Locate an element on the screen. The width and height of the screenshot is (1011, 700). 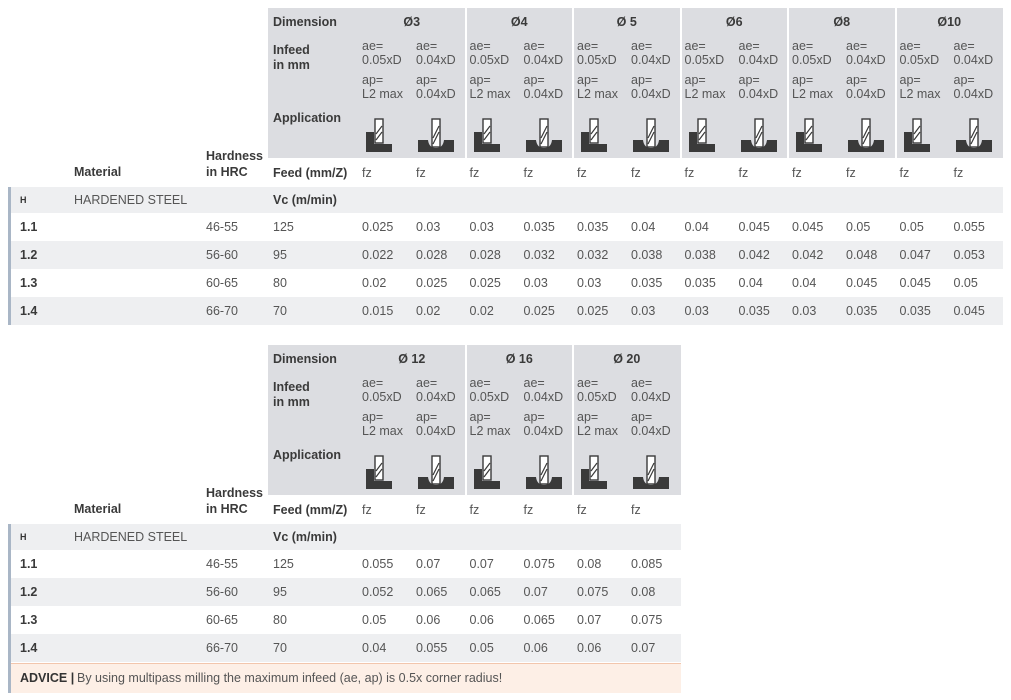
dimension-name: Ø3 is located at coordinates (412, 22).